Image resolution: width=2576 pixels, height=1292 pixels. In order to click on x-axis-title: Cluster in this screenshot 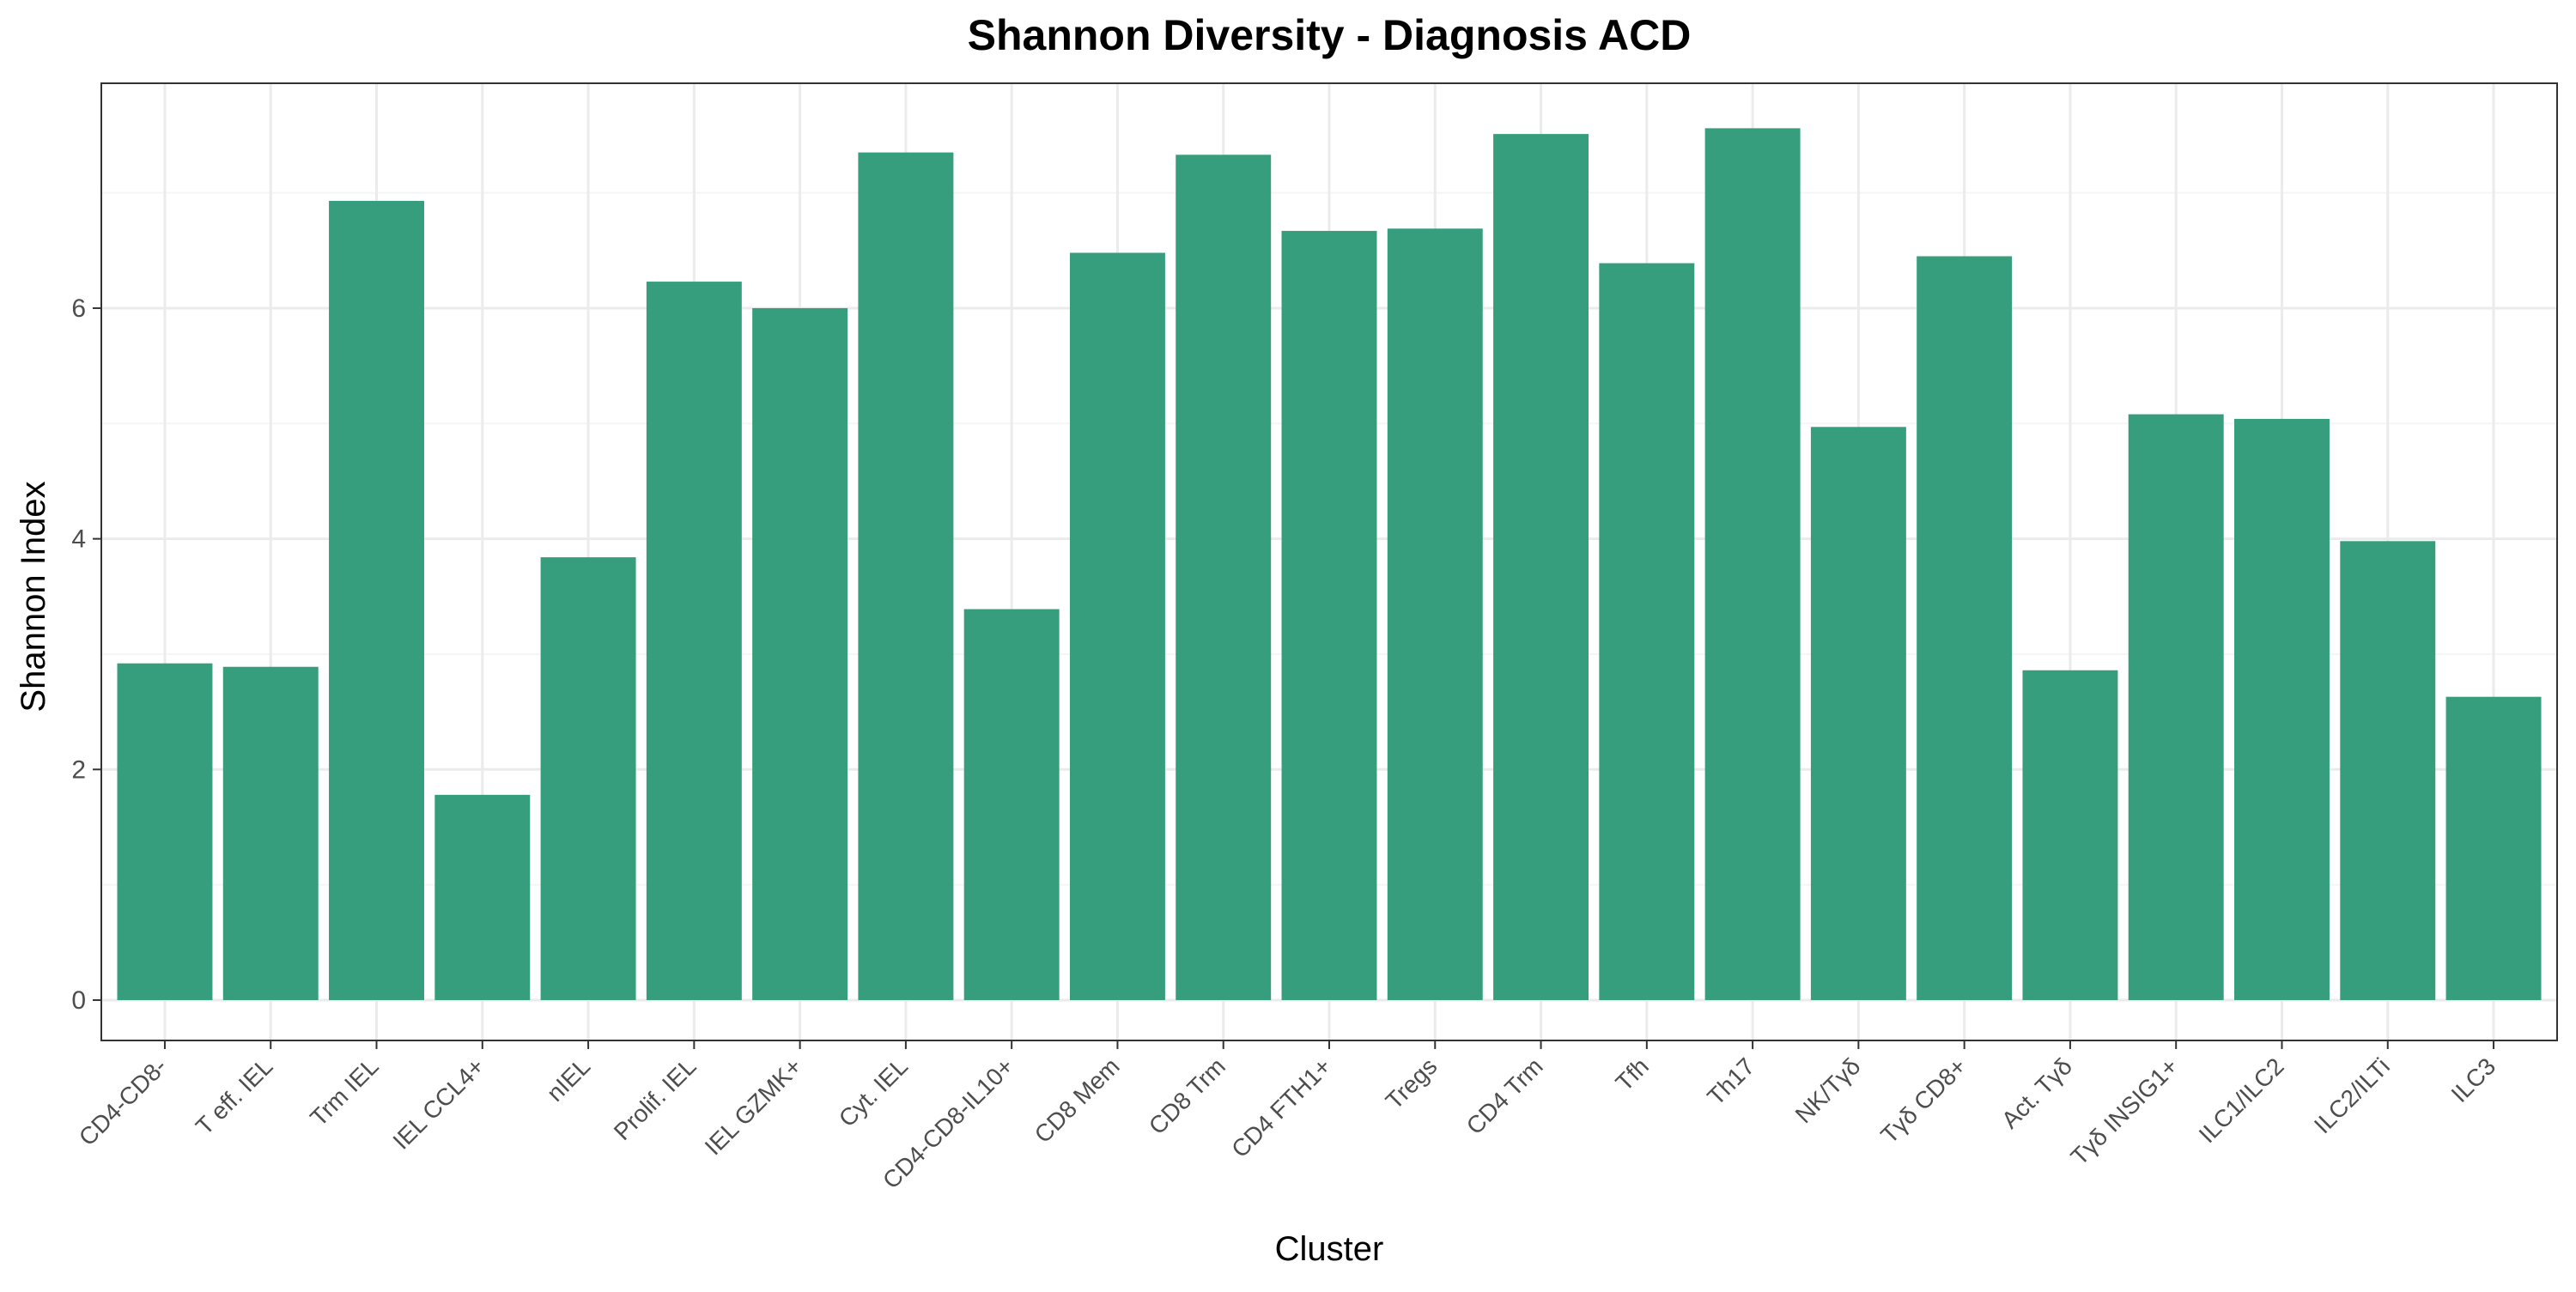, I will do `click(1330, 1249)`.